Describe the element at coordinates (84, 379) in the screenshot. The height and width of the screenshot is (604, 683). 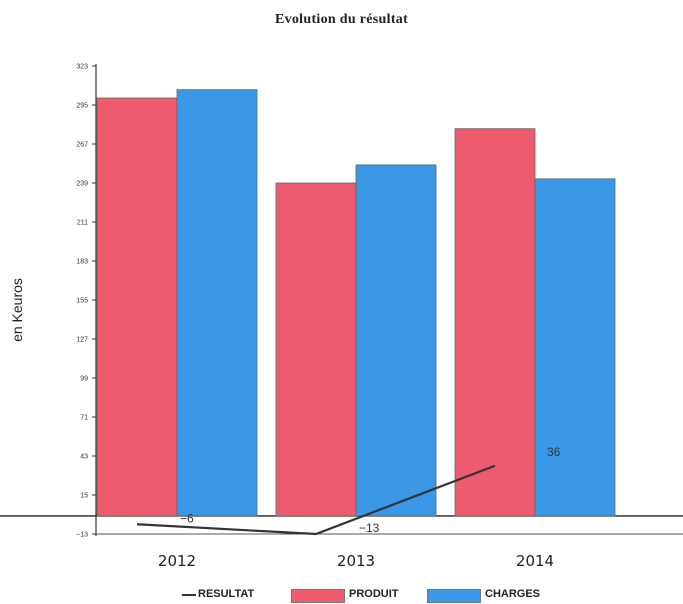
I see `y-tick-label: 99` at that location.